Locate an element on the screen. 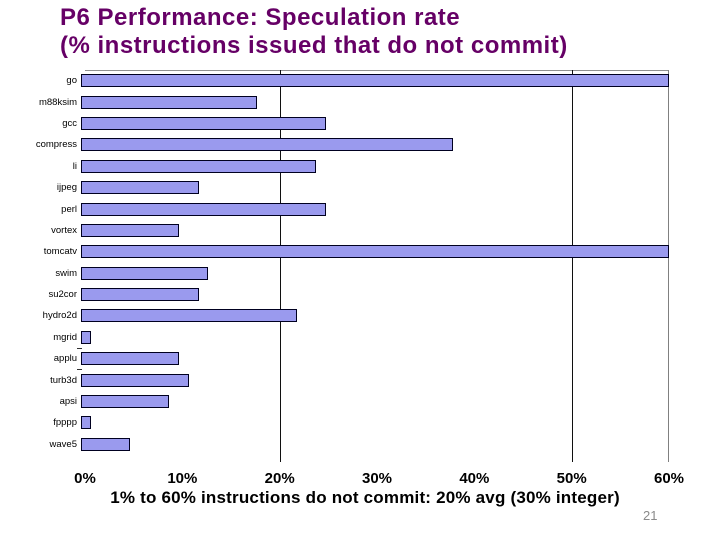  category-label: li is located at coordinates (74, 166).